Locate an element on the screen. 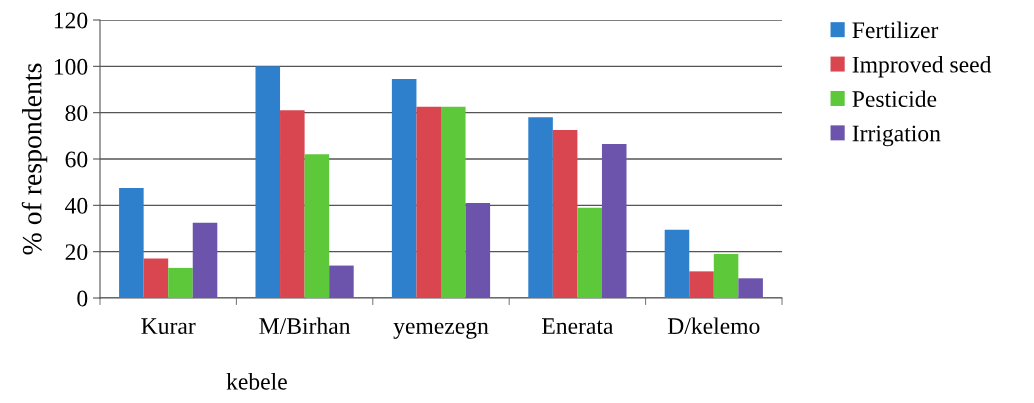 The height and width of the screenshot is (403, 1034). y-tick-label: 20 is located at coordinates (76, 252).